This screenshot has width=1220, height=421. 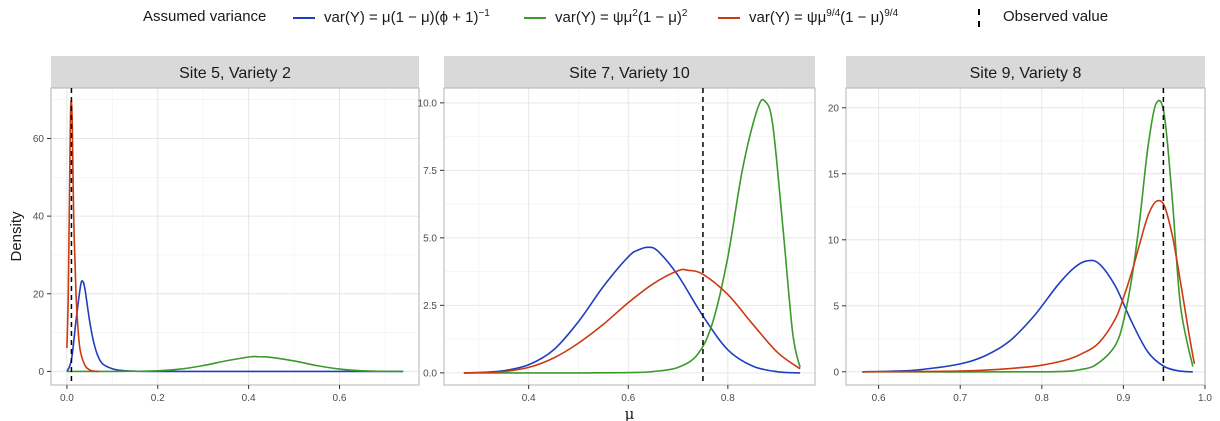 What do you see at coordinates (430, 171) in the screenshot?
I see `y-tick-label: 7.5` at bounding box center [430, 171].